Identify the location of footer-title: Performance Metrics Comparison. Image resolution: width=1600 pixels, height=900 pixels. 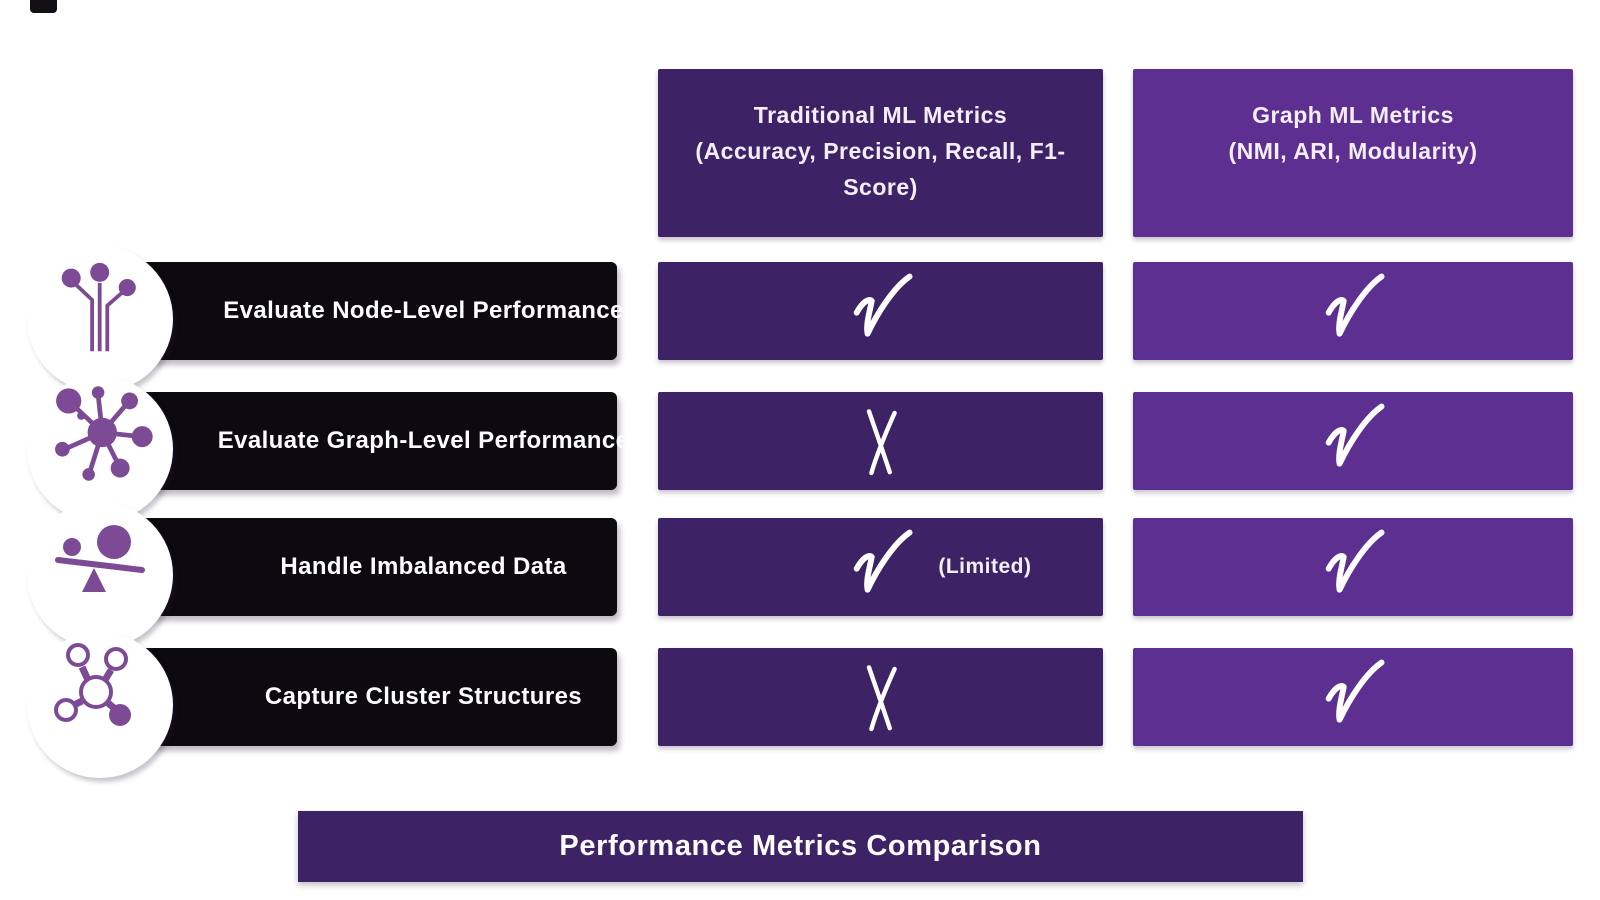
(800, 846).